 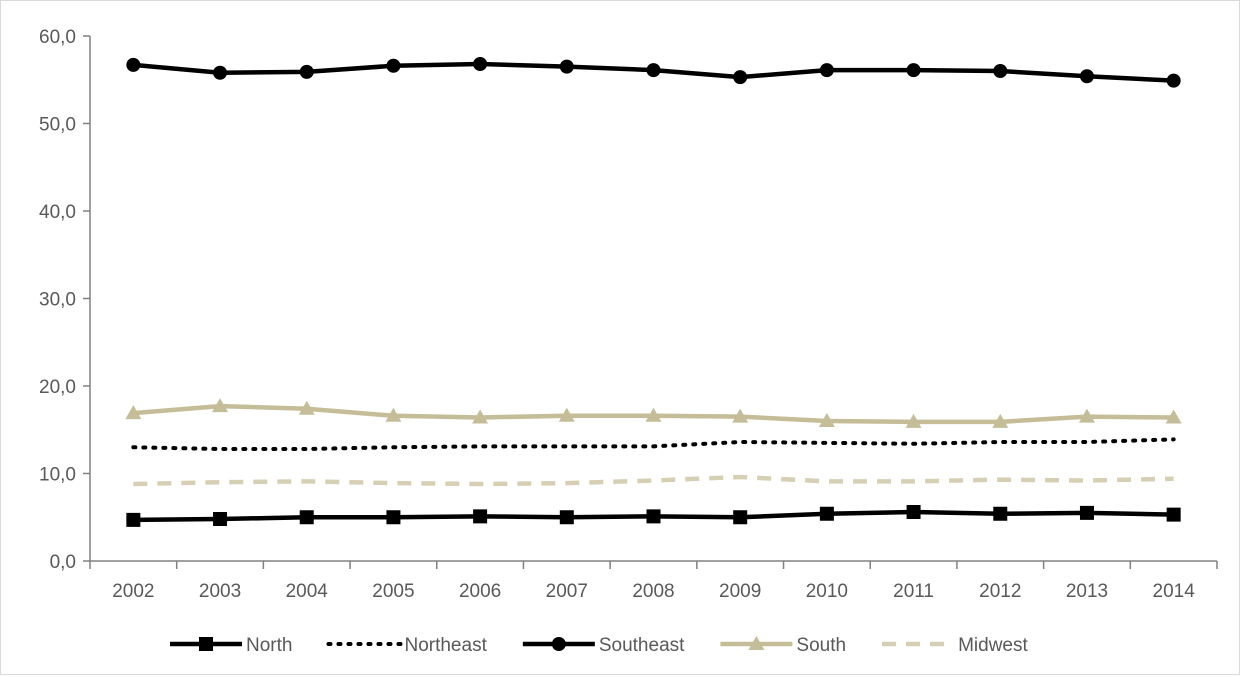 I want to click on legend-item-midwest: Midwest, so click(x=955, y=645).